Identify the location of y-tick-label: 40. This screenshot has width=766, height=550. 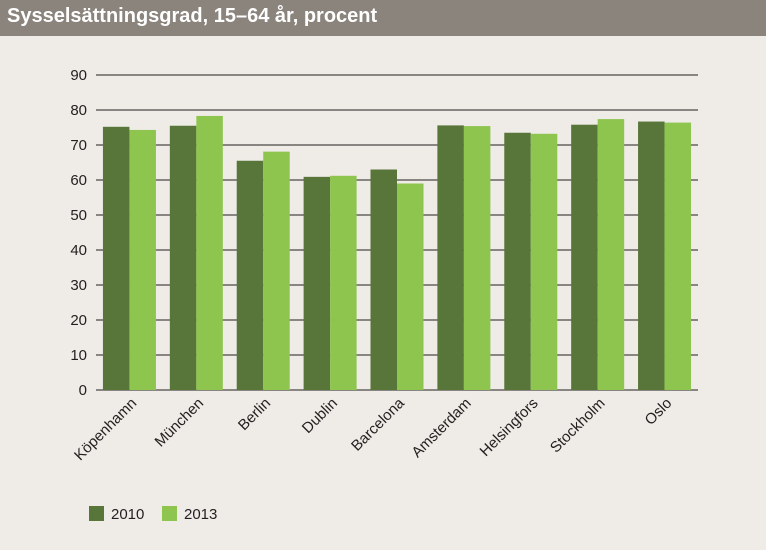
(78, 250).